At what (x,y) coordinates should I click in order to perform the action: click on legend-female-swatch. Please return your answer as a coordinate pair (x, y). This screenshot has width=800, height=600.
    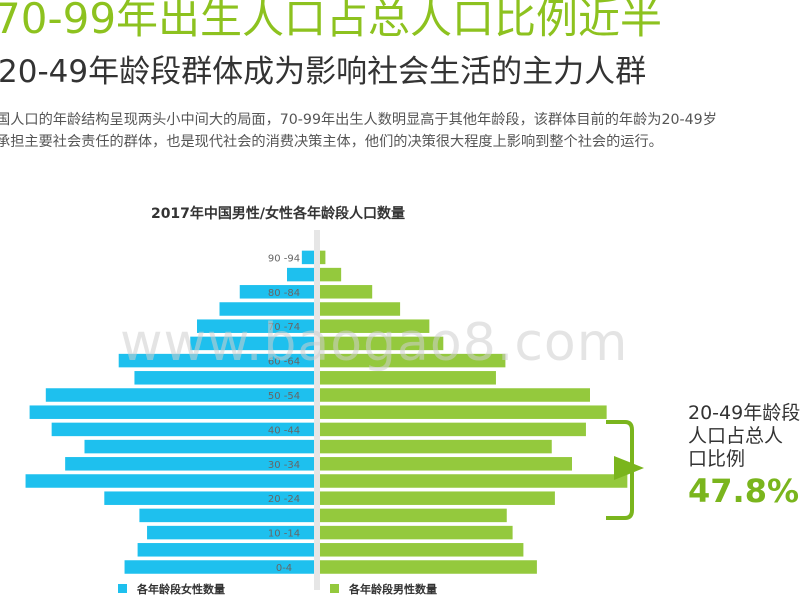
    Looking at the image, I should click on (122, 588).